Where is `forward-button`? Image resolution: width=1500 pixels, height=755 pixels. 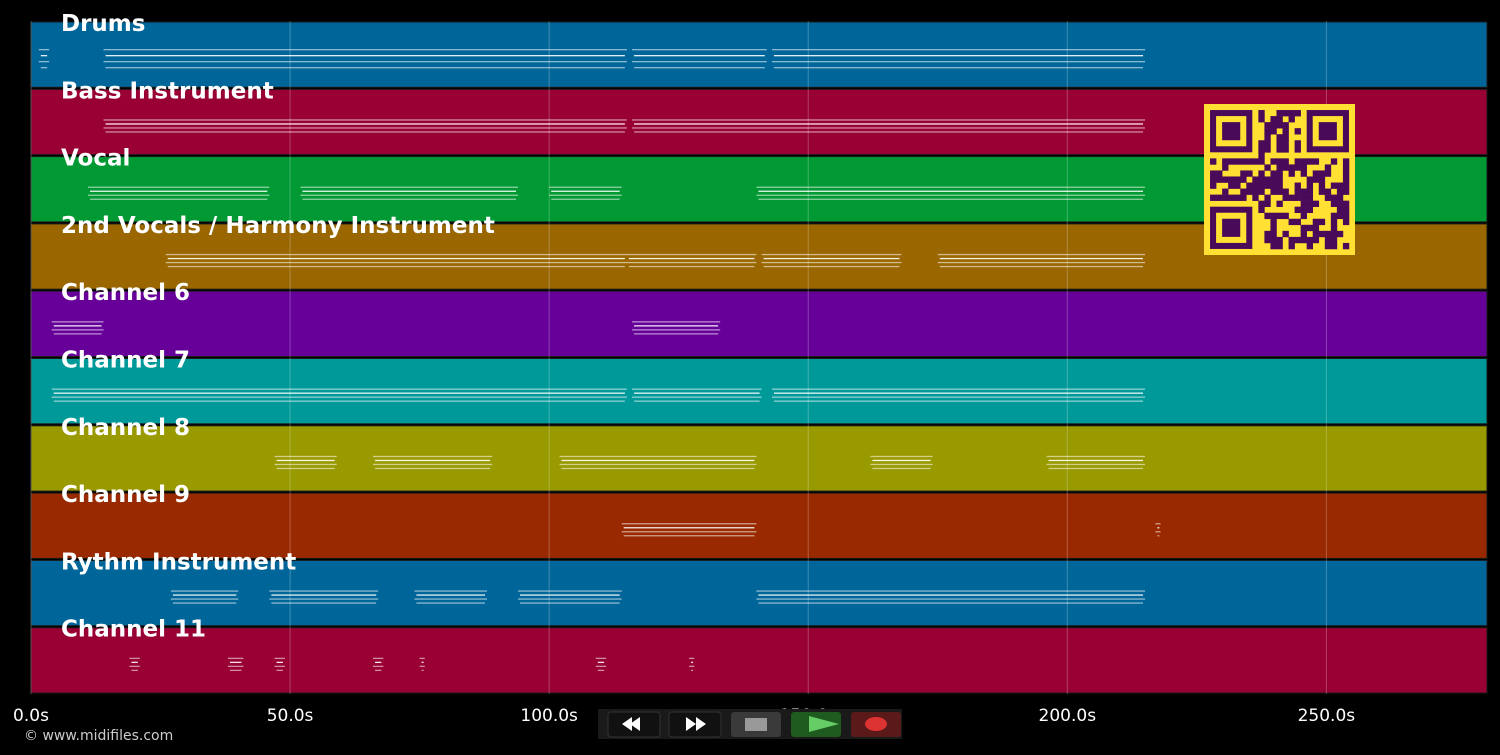 forward-button is located at coordinates (695, 724).